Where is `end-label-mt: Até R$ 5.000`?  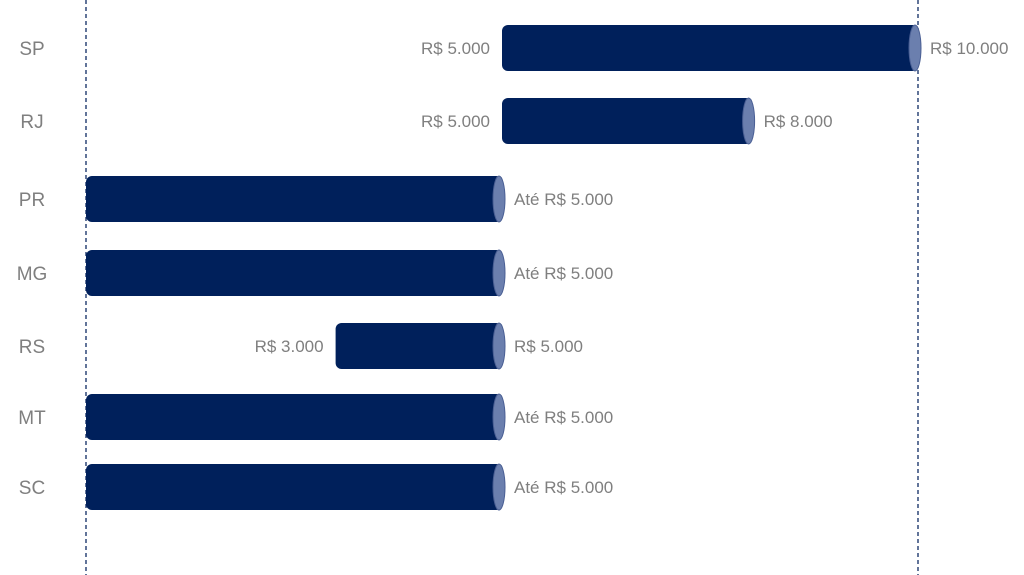
end-label-mt: Até R$ 5.000 is located at coordinates (563, 417).